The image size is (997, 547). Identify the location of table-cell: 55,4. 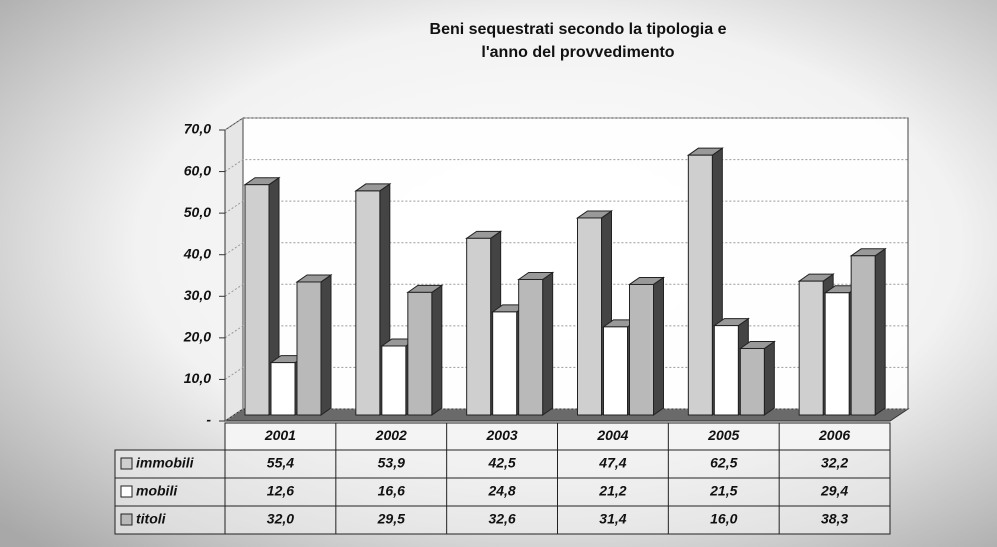
(280, 463).